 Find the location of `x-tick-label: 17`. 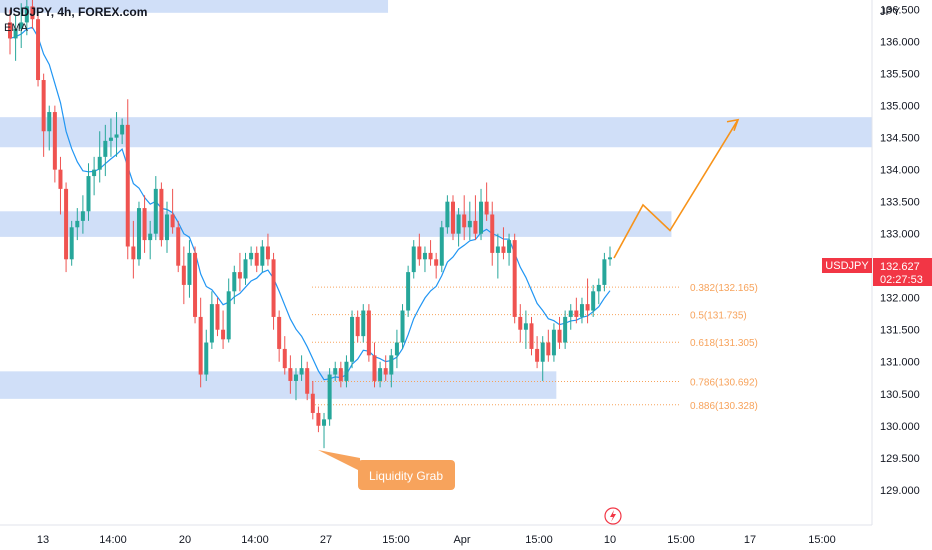

x-tick-label: 17 is located at coordinates (750, 540).